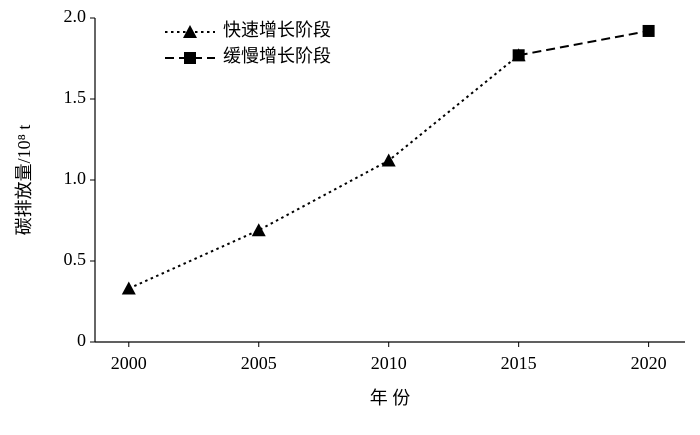 The image size is (700, 435). I want to click on legend-label: 缓慢增长阶段, so click(277, 56).